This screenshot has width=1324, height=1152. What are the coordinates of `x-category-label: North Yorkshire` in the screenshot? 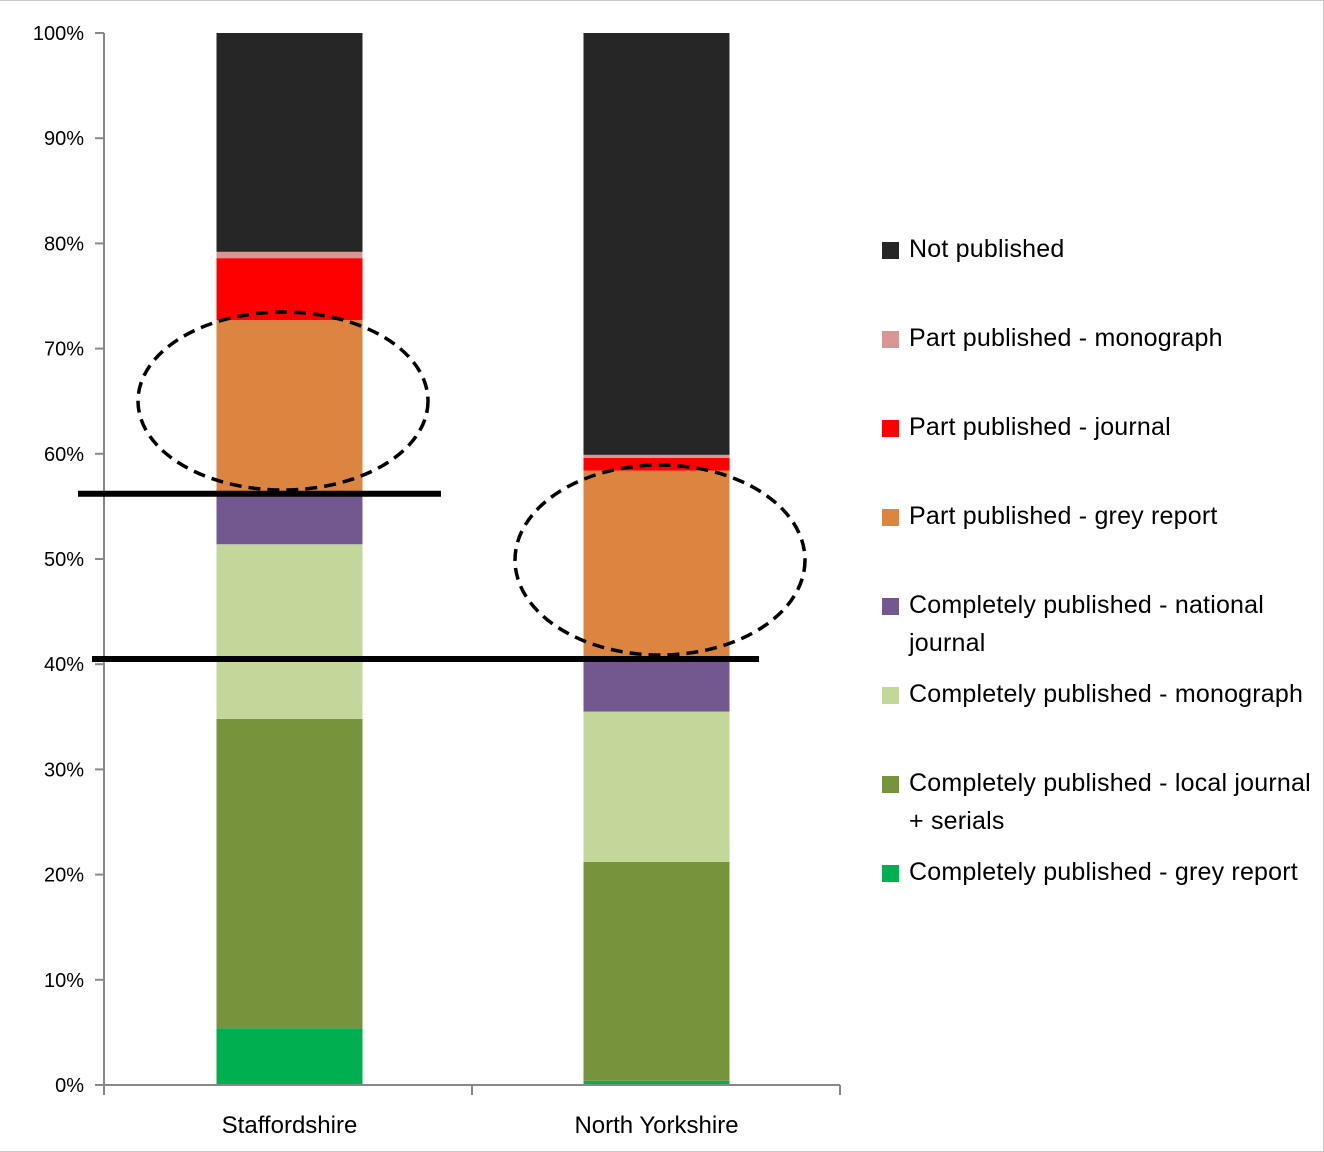 It's located at (656, 1125).